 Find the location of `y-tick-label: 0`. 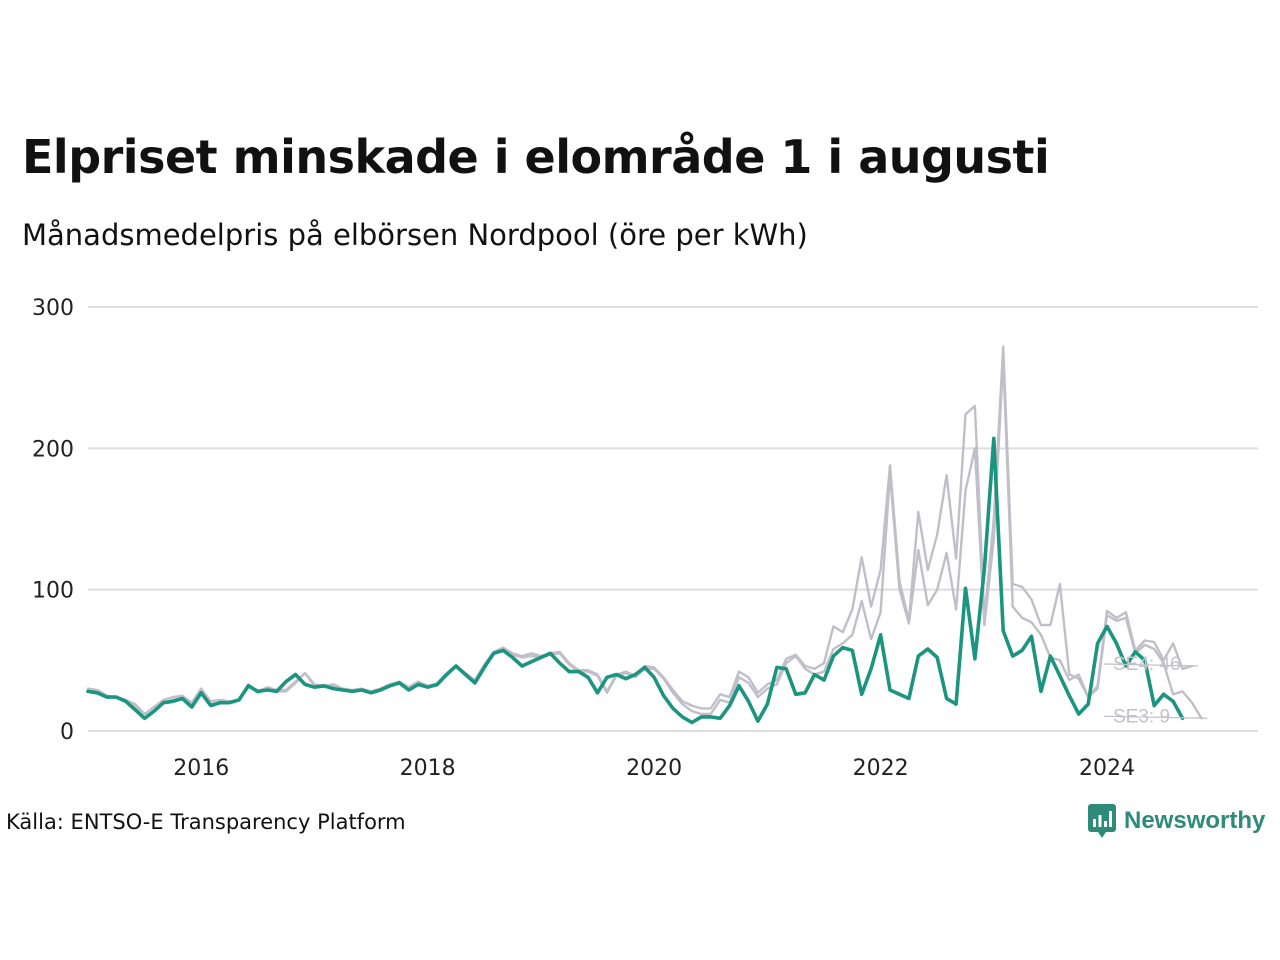

y-tick-label: 0 is located at coordinates (67, 732).